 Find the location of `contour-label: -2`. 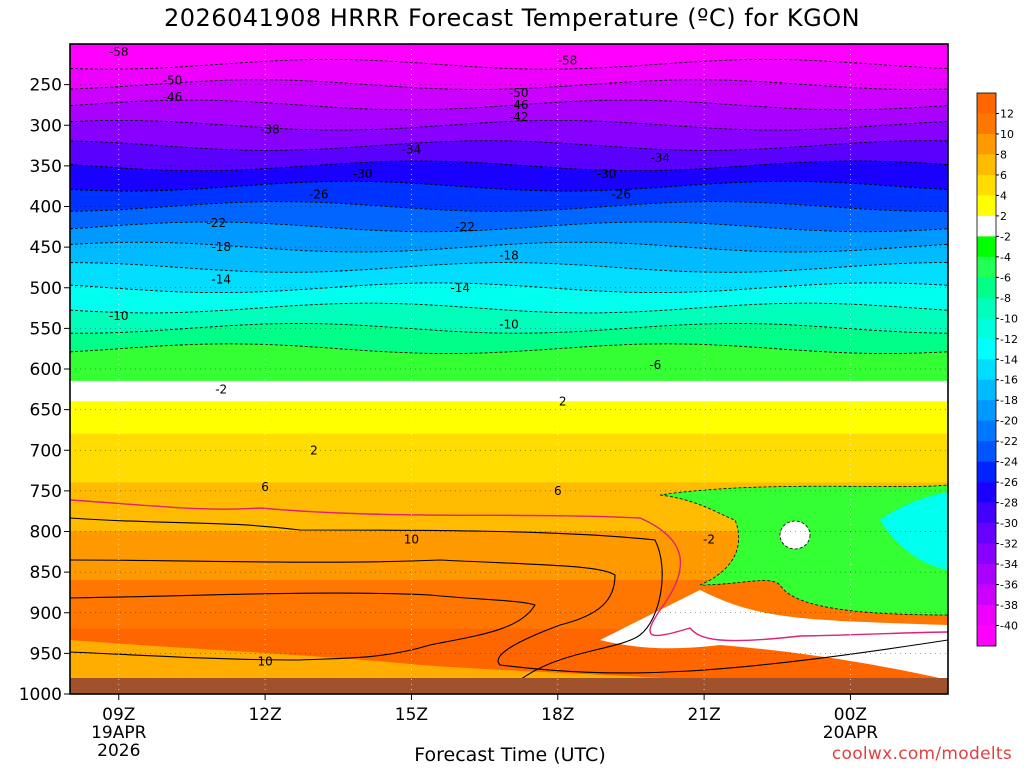

contour-label: -2 is located at coordinates (709, 540).